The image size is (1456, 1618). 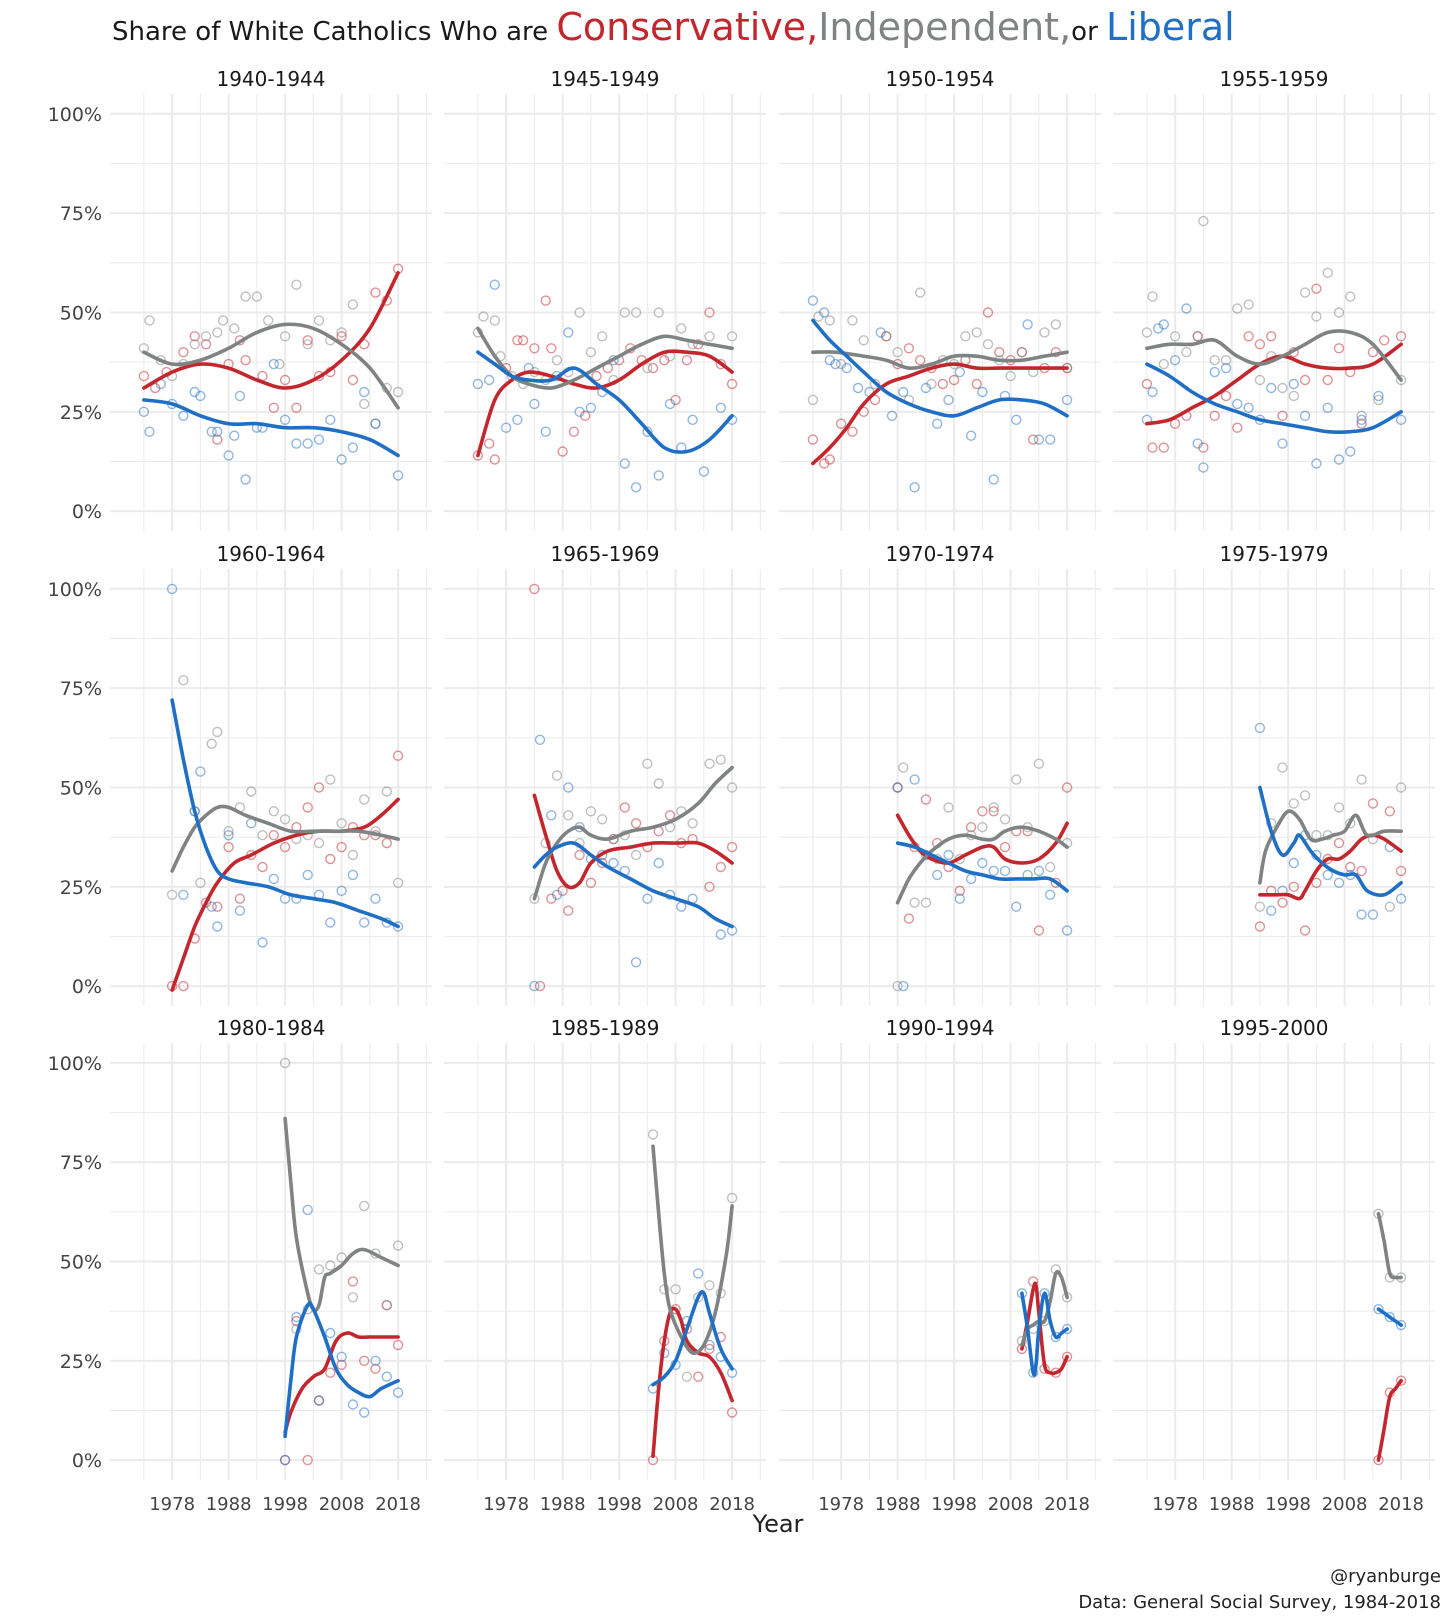 I want to click on facet-title: 1990-1994, so click(x=939, y=1028).